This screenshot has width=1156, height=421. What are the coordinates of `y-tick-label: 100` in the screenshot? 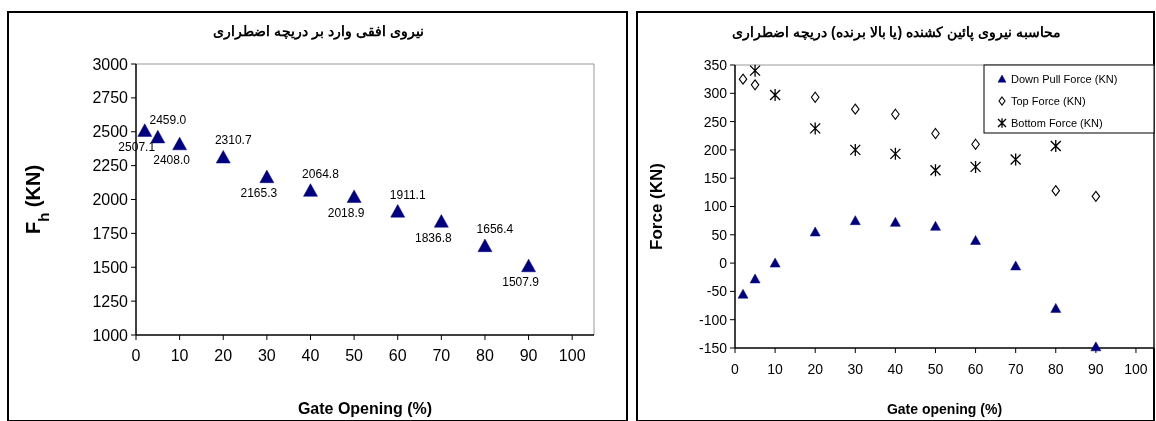 It's located at (715, 206).